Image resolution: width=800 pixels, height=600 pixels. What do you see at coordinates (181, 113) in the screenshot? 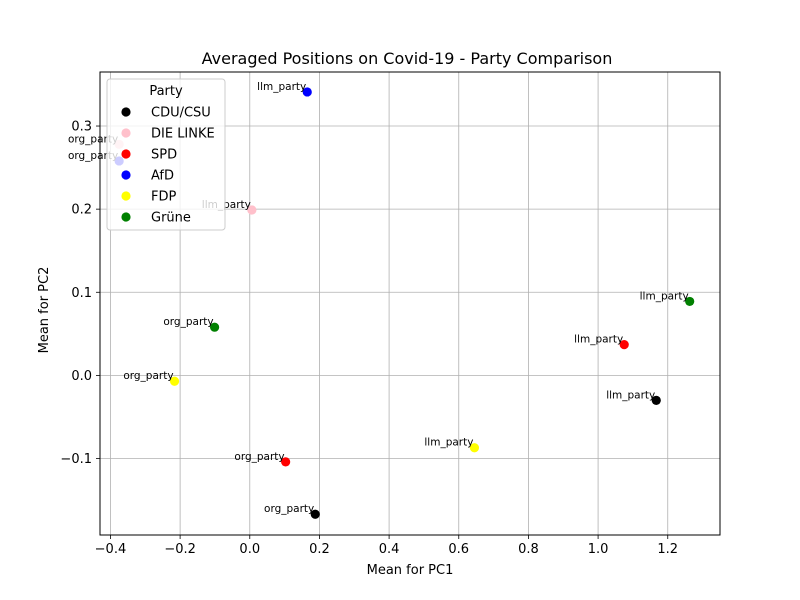
I see `legend-label: CDU/CSU` at bounding box center [181, 113].